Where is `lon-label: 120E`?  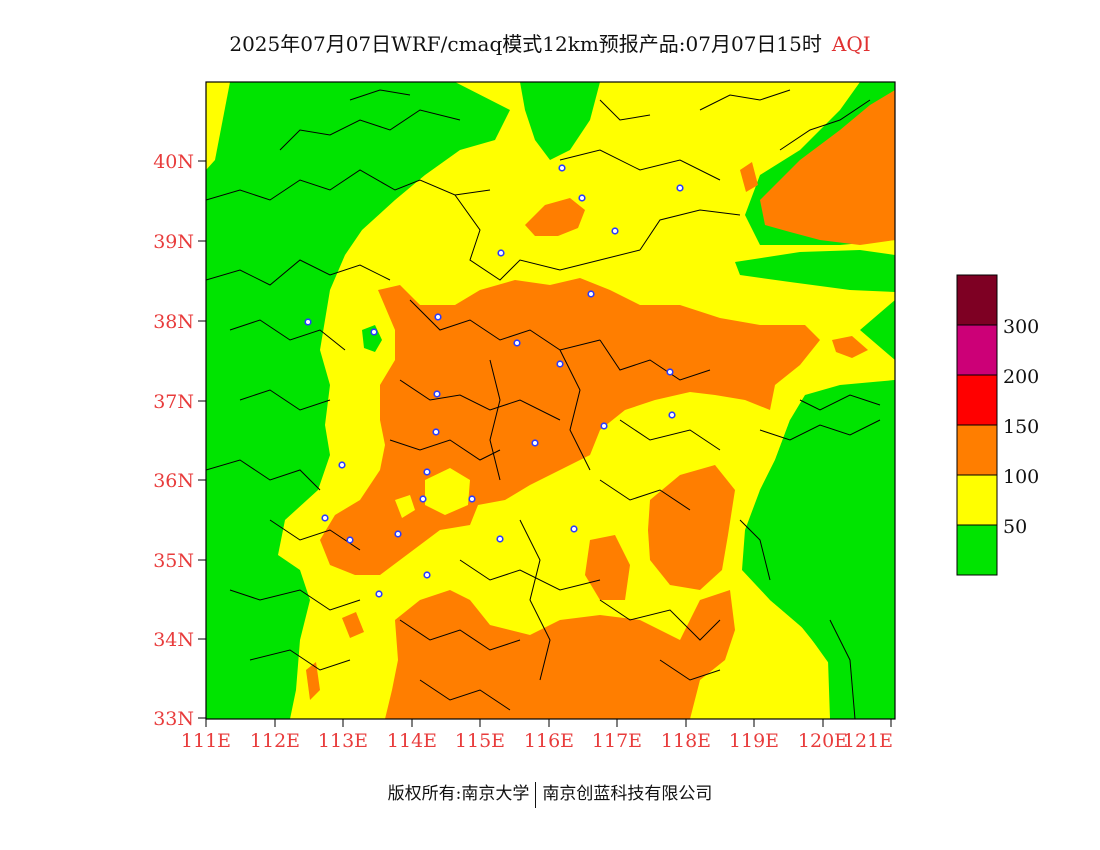 lon-label: 120E is located at coordinates (823, 741).